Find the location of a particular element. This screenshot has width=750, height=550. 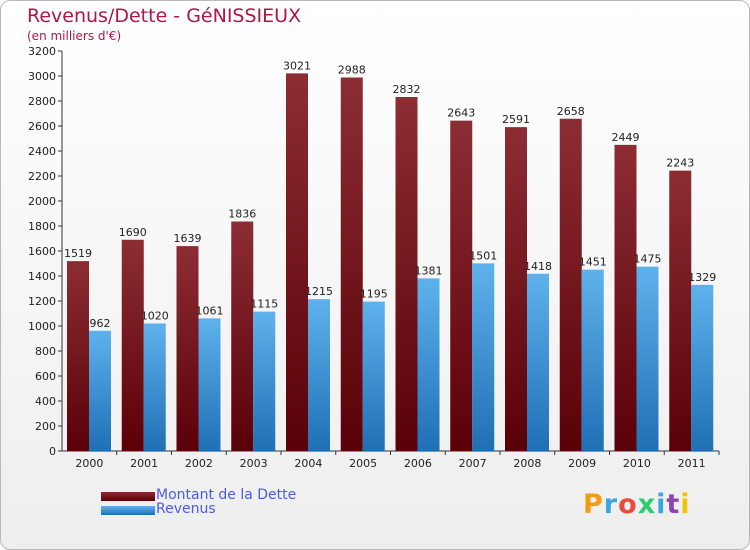

y-tick-label: 1400 is located at coordinates (42, 276).